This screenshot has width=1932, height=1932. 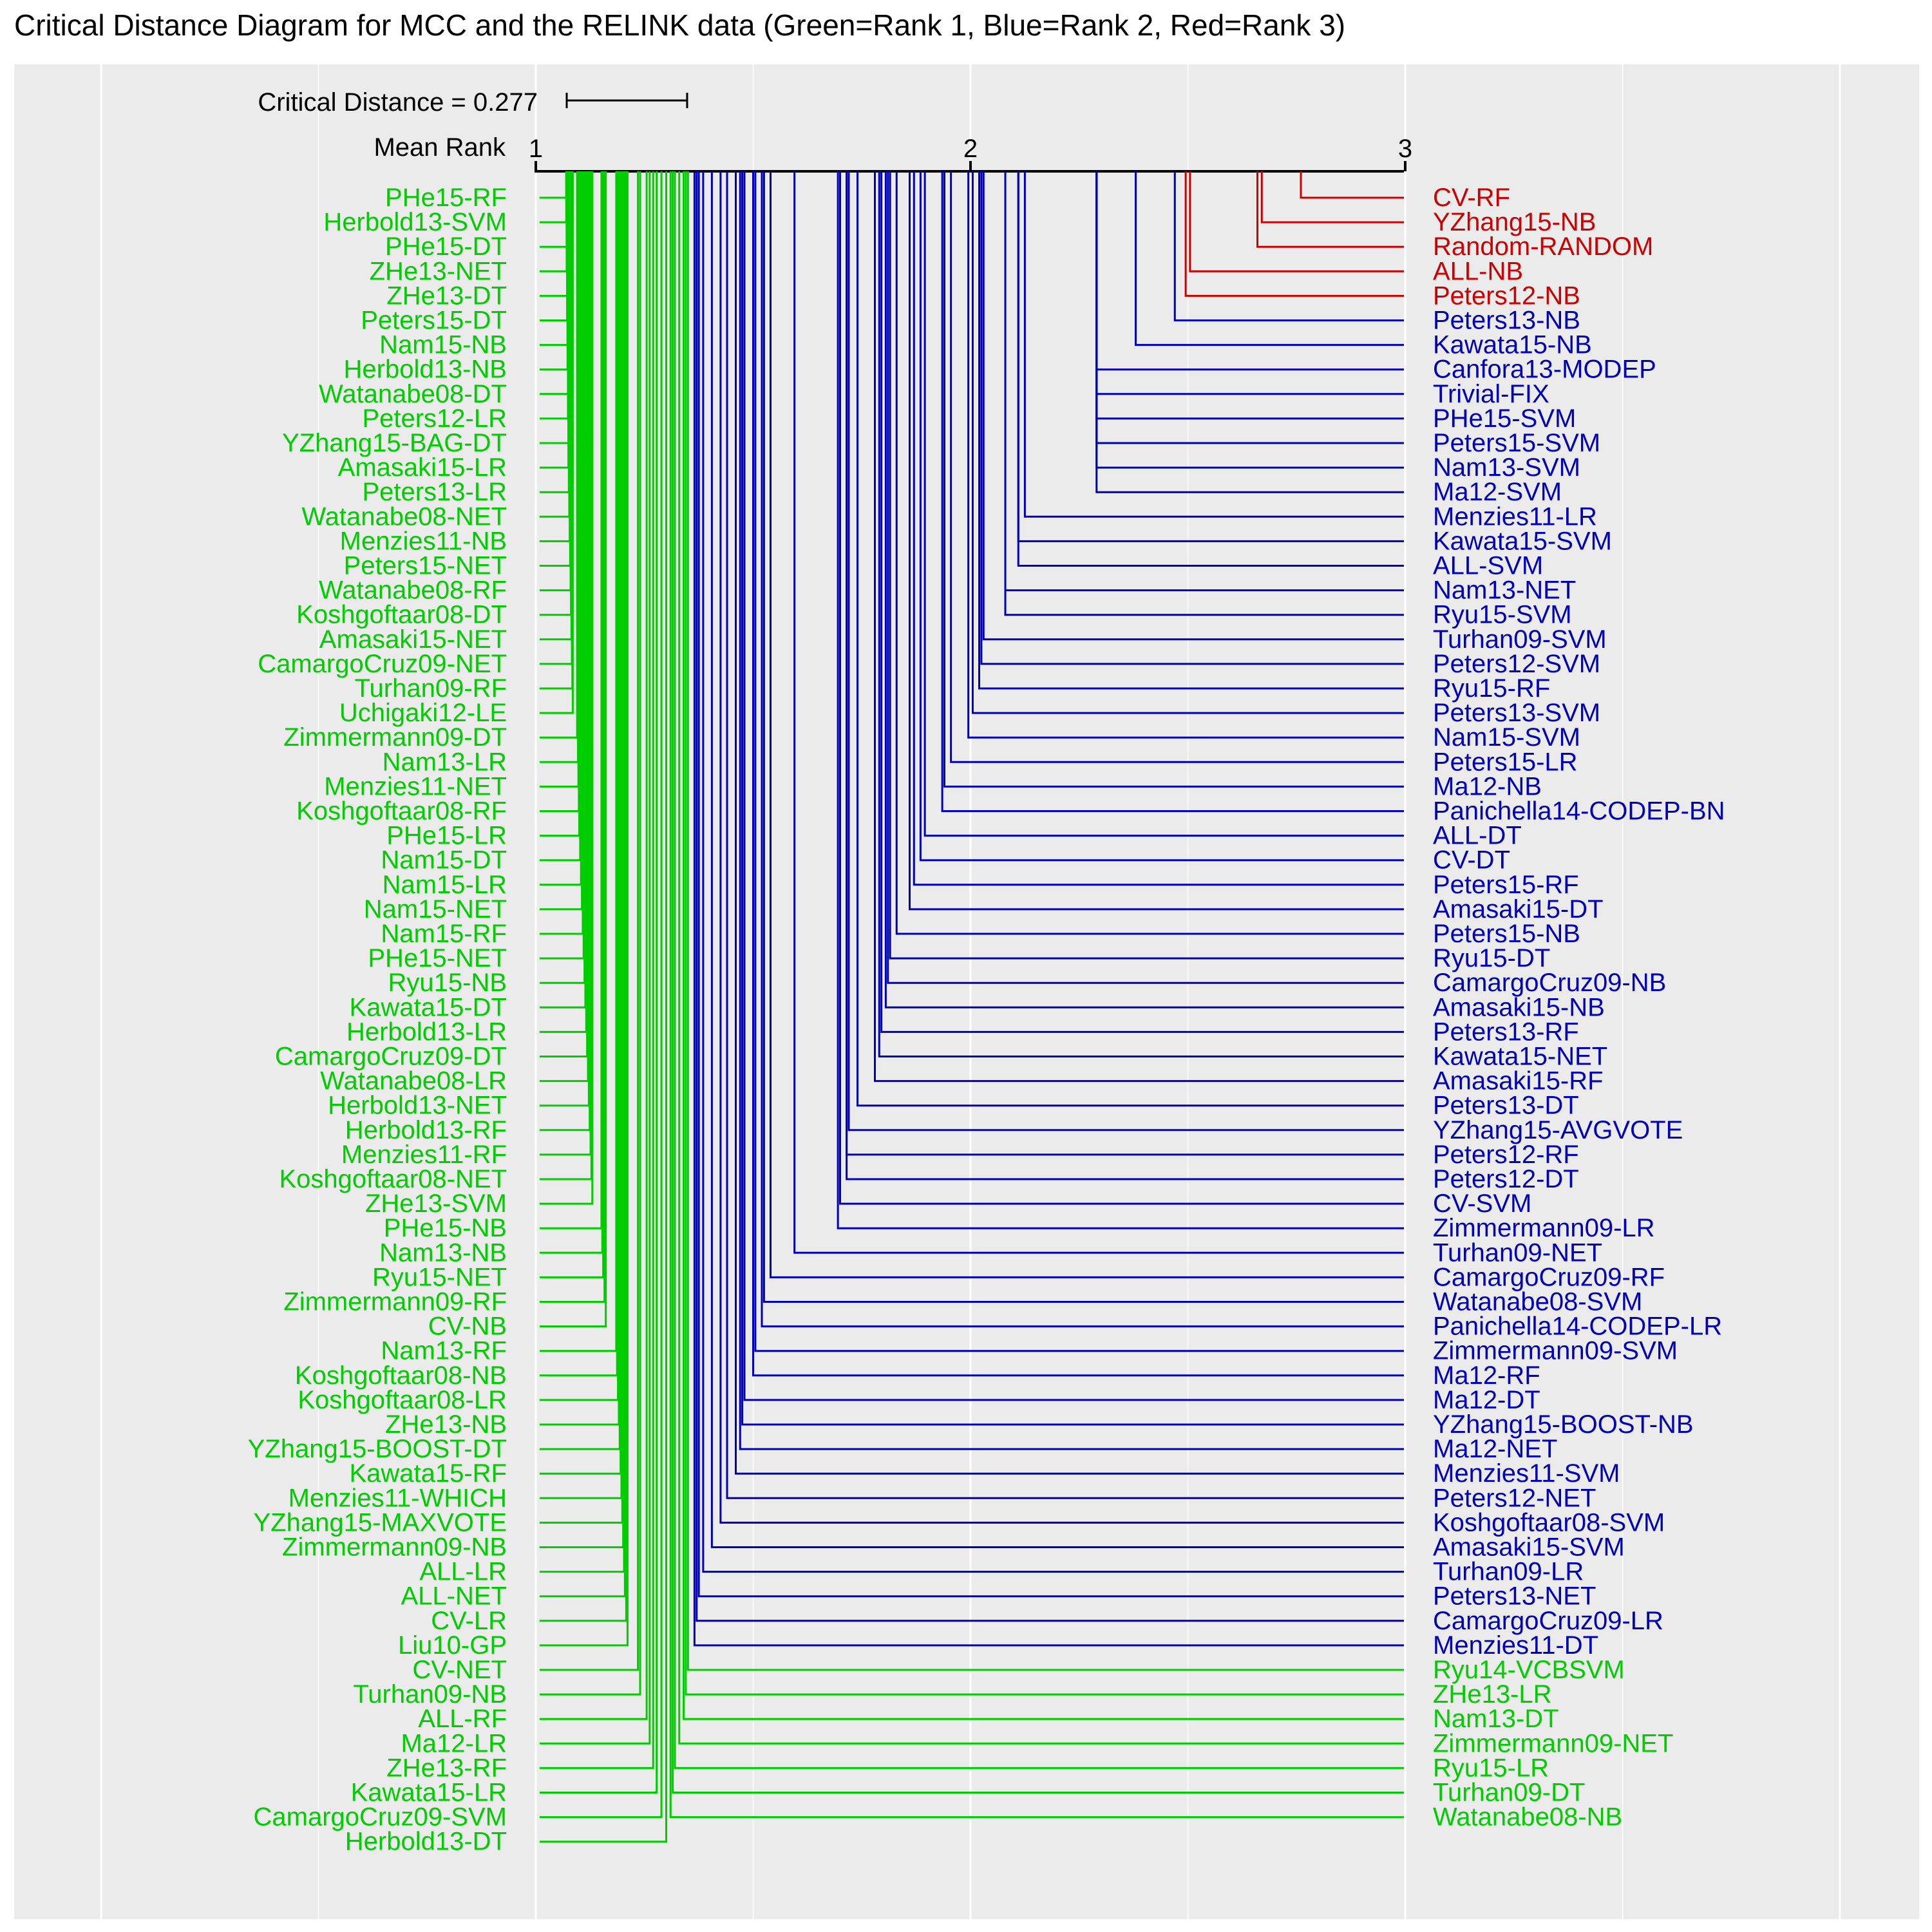 What do you see at coordinates (435, 909) in the screenshot?
I see `method-label: Nam15-NET` at bounding box center [435, 909].